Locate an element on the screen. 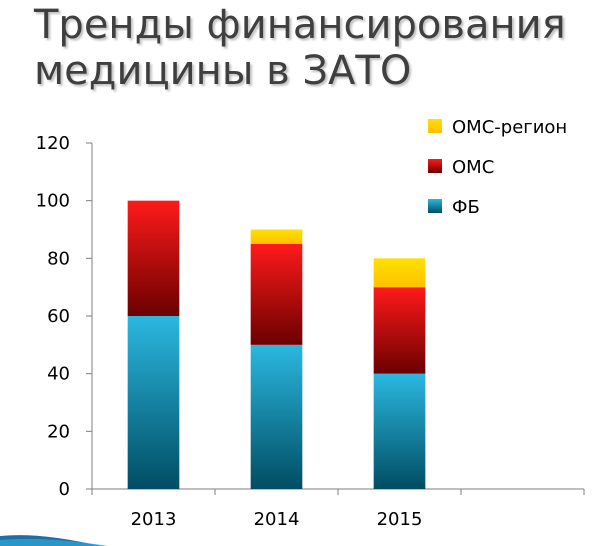 This screenshot has width=616, height=546. y-tick-label: 40 is located at coordinates (58, 374).